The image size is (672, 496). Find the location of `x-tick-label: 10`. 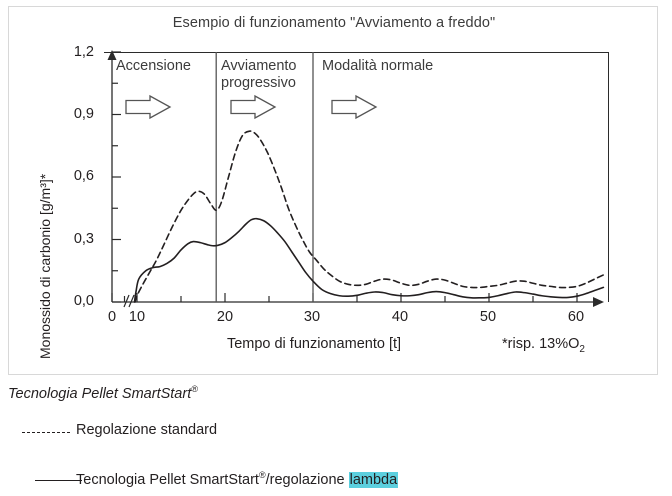

x-tick-label: 10 is located at coordinates (137, 317).